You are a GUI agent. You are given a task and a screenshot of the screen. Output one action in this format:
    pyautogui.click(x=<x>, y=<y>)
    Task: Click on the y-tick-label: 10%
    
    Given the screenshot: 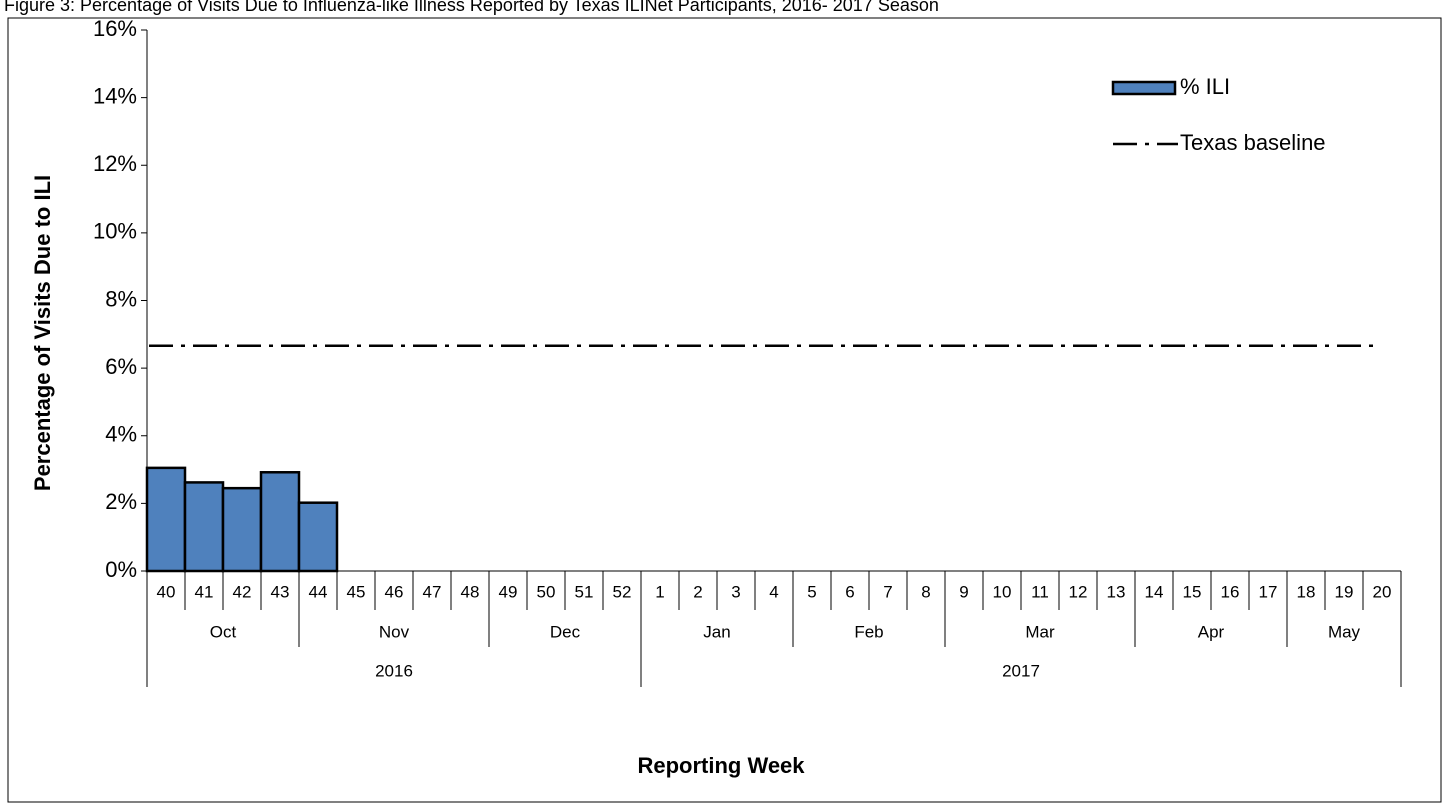 What is the action you would take?
    pyautogui.click(x=115, y=231)
    